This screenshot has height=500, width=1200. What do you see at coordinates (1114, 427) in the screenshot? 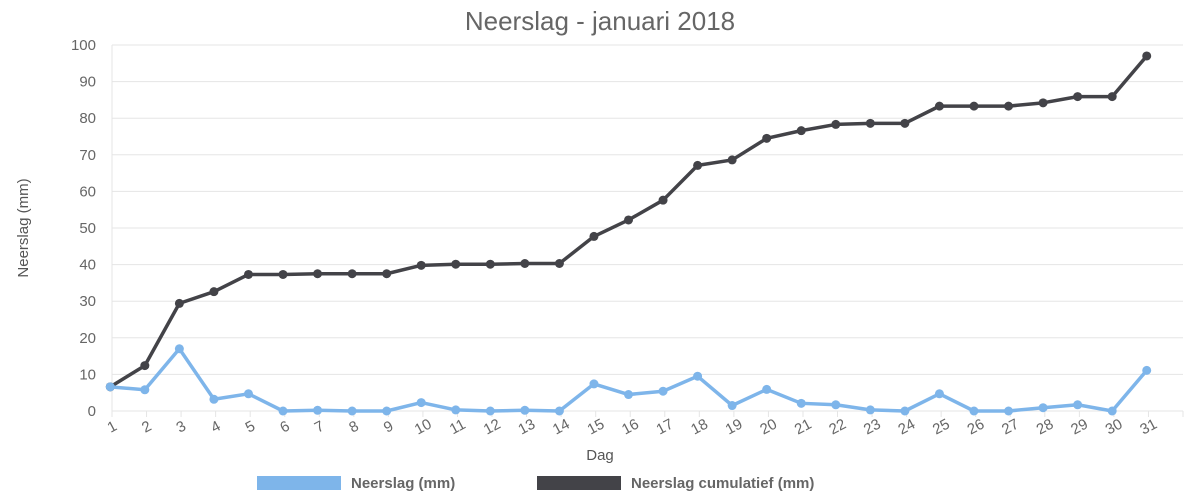
I see `x-tick-label: 30` at bounding box center [1114, 427].